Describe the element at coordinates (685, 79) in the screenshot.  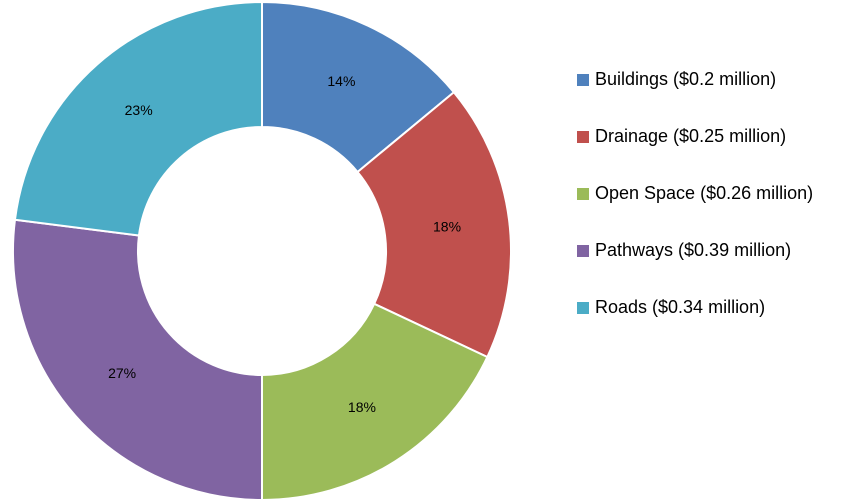
I see `legend-label: Buildings ($0.2 million)` at that location.